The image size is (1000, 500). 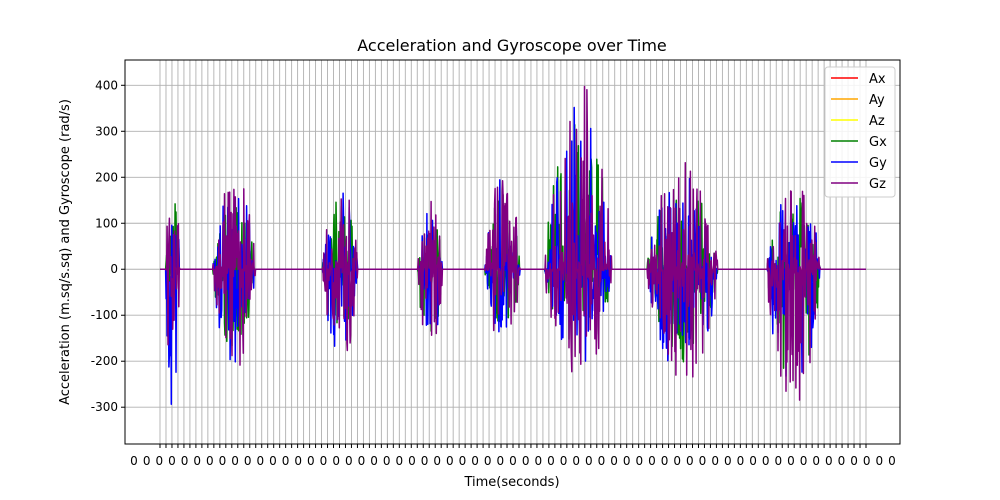 What do you see at coordinates (106, 131) in the screenshot?
I see `y-tick-label: 300` at bounding box center [106, 131].